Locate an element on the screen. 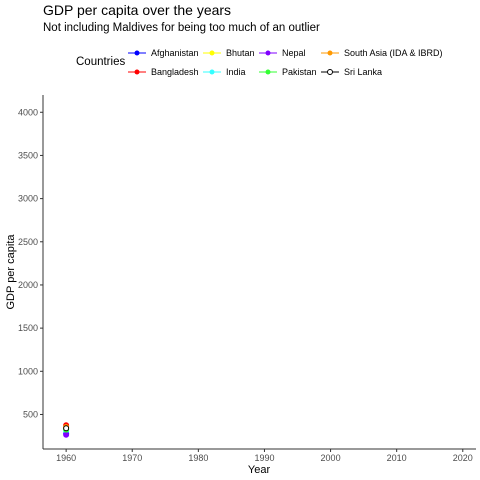  legend-label-bangladesh: Bangladesh is located at coordinates (175, 72).